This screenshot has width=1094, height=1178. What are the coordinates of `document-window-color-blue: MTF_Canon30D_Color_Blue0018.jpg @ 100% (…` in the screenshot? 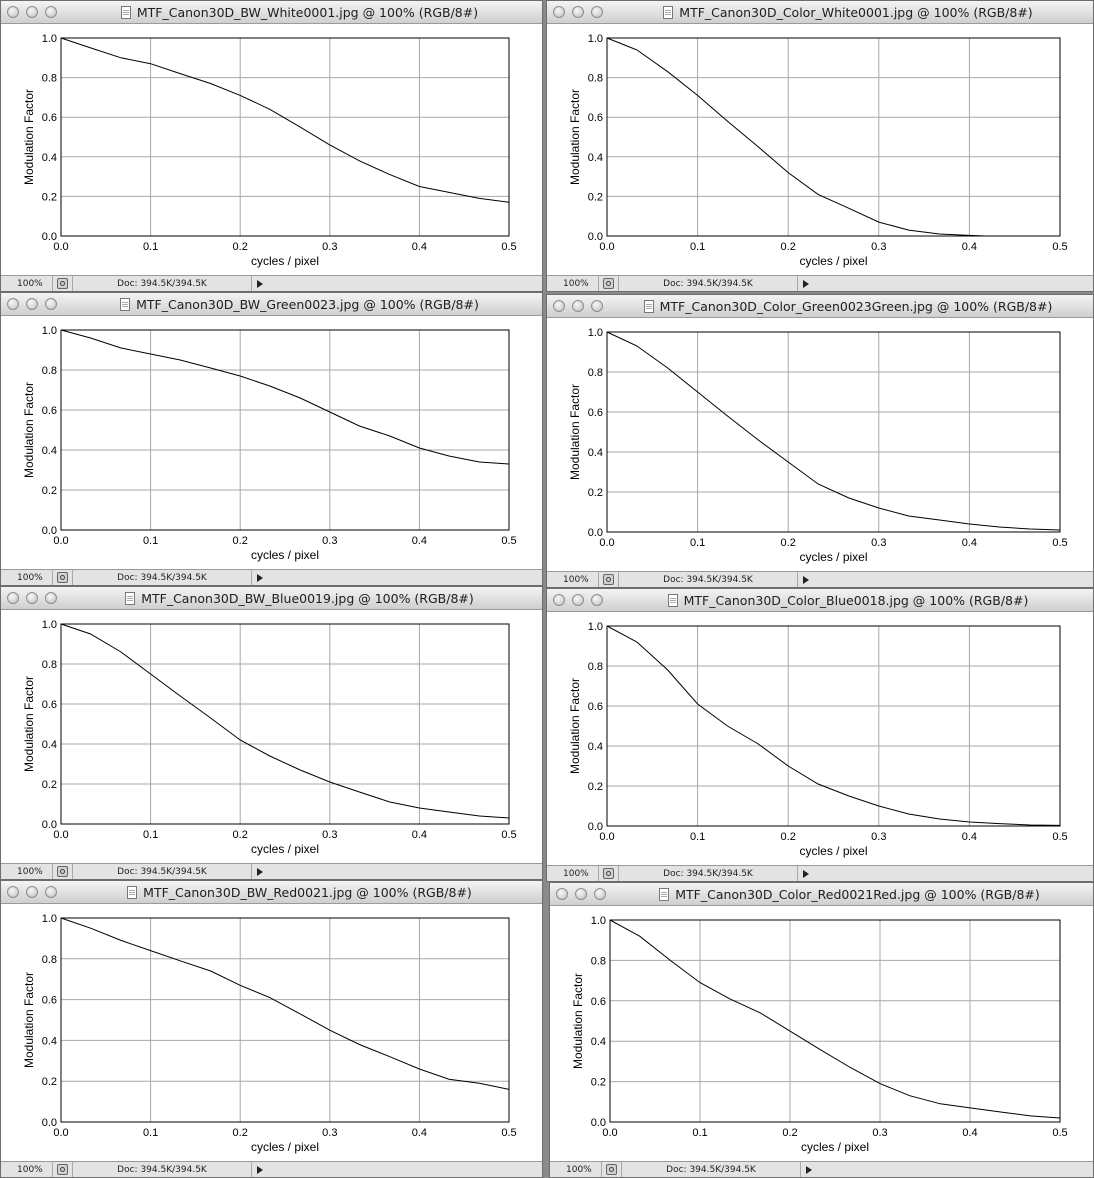 It's located at (820, 735).